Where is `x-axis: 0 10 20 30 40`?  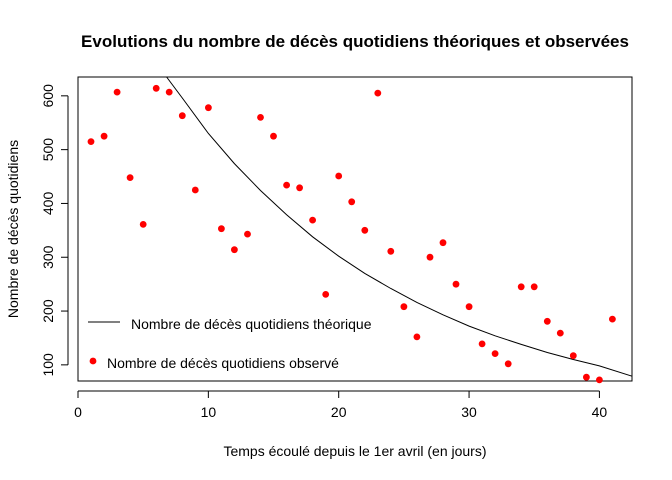 x-axis: 0 10 20 30 40 is located at coordinates (341, 405).